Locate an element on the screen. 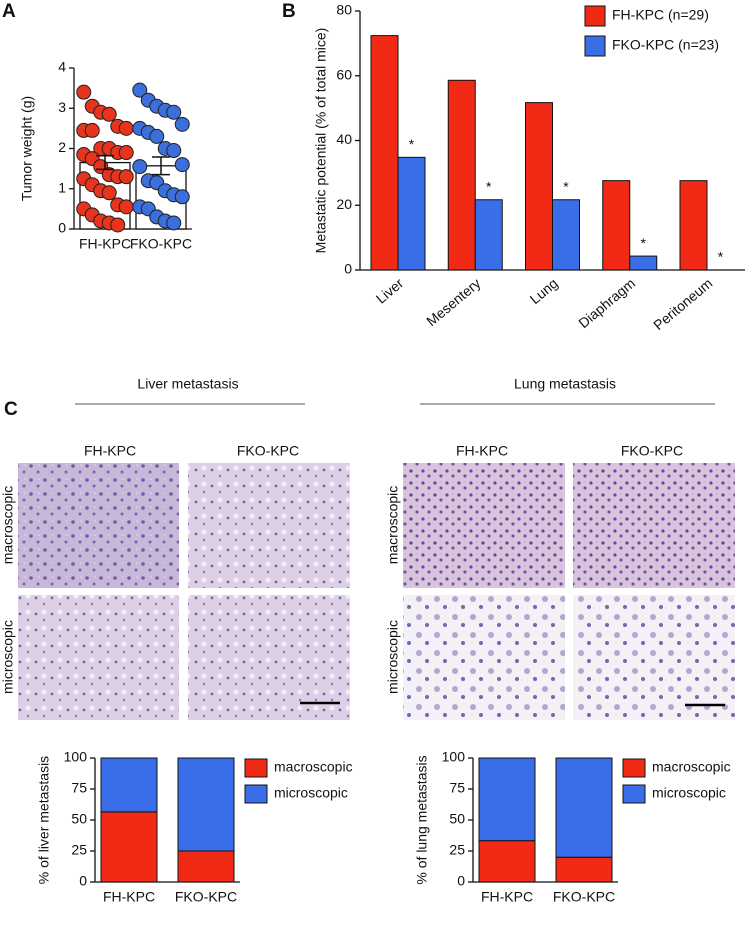 The height and width of the screenshot is (929, 754). x-tick-label: Peritoneum is located at coordinates (682, 304).